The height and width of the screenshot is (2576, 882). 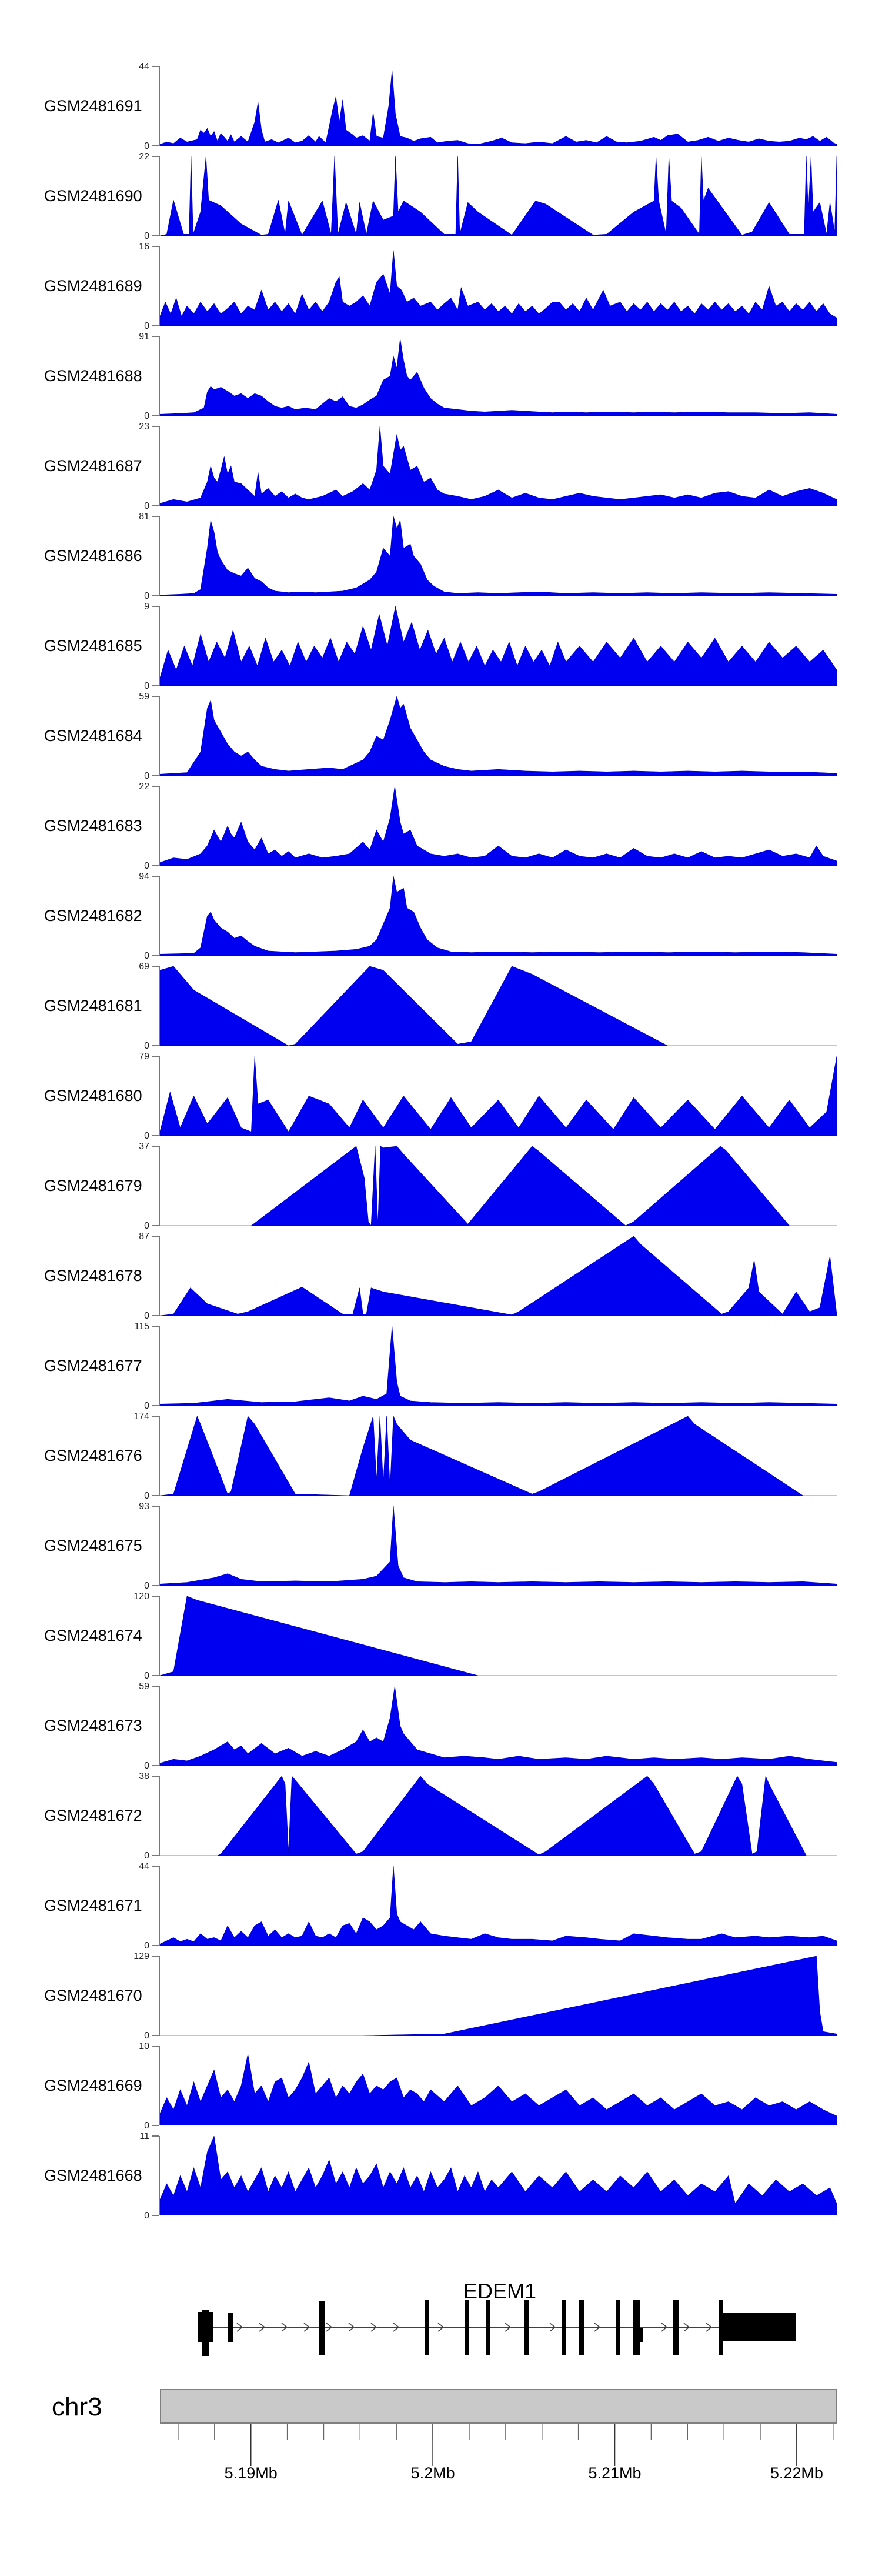 What do you see at coordinates (796, 2473) in the screenshot?
I see `axis-tick-label: 5.22Mb` at bounding box center [796, 2473].